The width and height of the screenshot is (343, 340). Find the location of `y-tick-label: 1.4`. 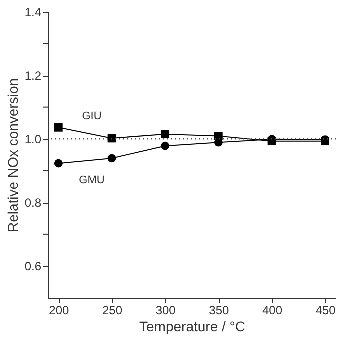

y-tick-label: 1.4 is located at coordinates (33, 13).